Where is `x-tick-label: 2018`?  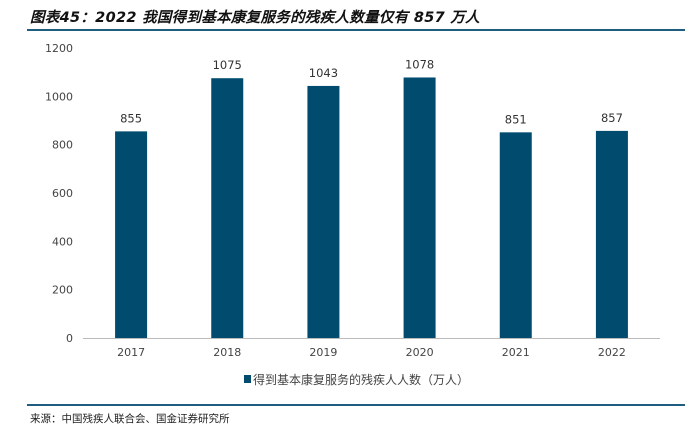
x-tick-label: 2018 is located at coordinates (227, 352).